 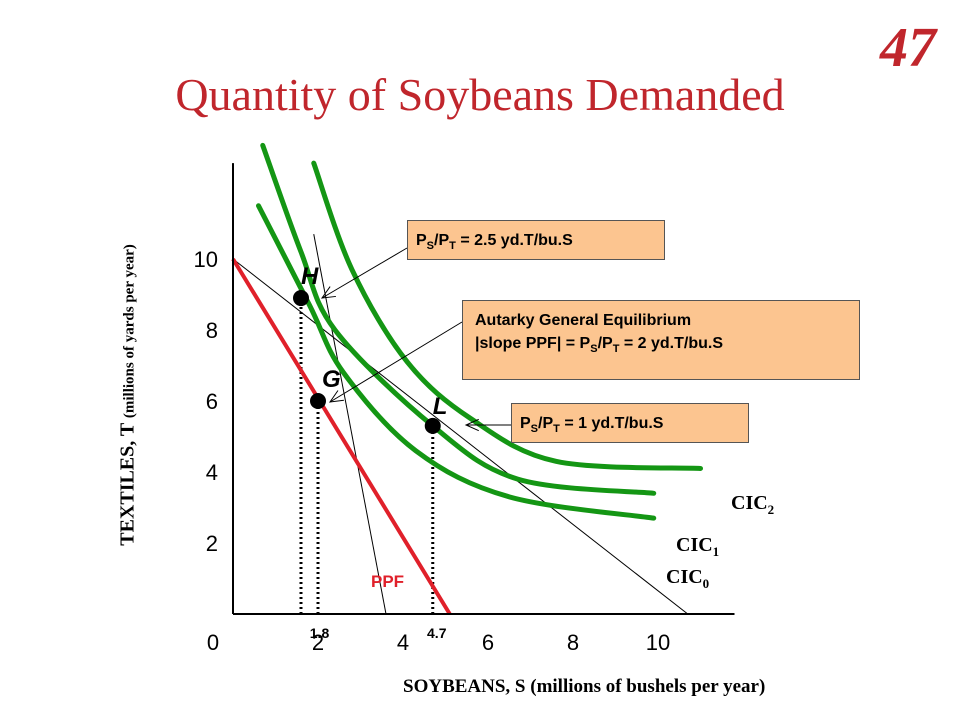 What do you see at coordinates (752, 504) in the screenshot?
I see `curve-label-cic2: CIC2` at bounding box center [752, 504].